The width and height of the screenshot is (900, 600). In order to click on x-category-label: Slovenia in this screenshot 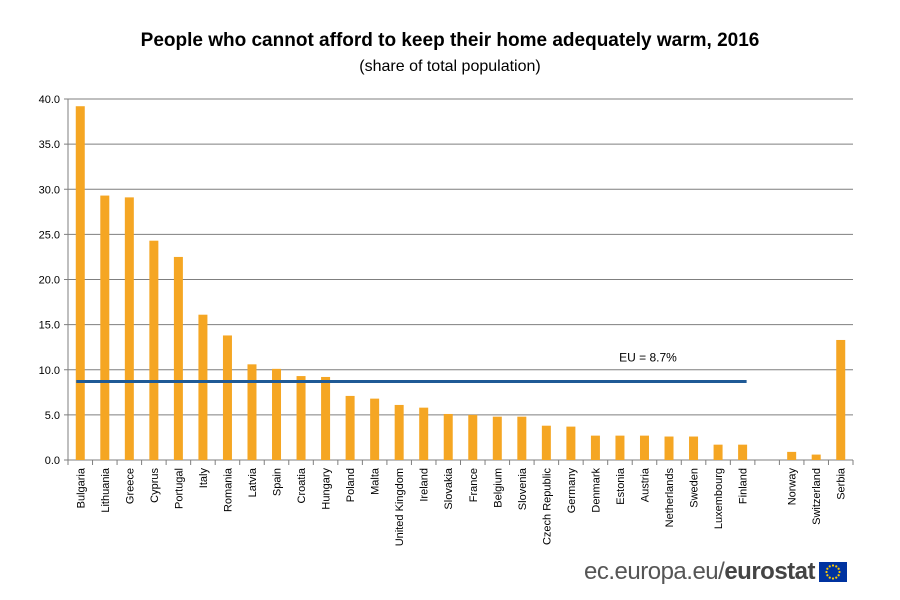, I will do `click(523, 488)`.